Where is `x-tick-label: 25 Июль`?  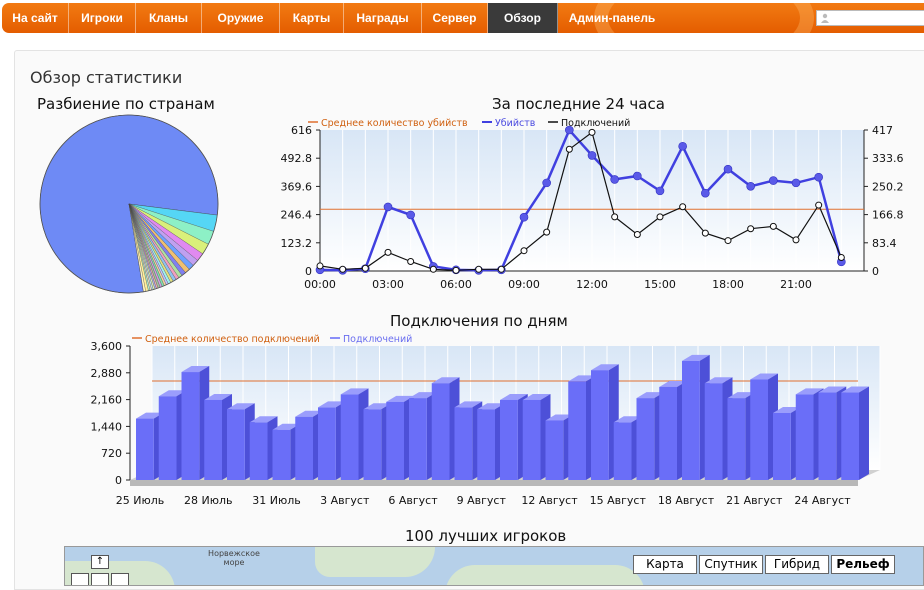
x-tick-label: 25 Июль is located at coordinates (140, 500).